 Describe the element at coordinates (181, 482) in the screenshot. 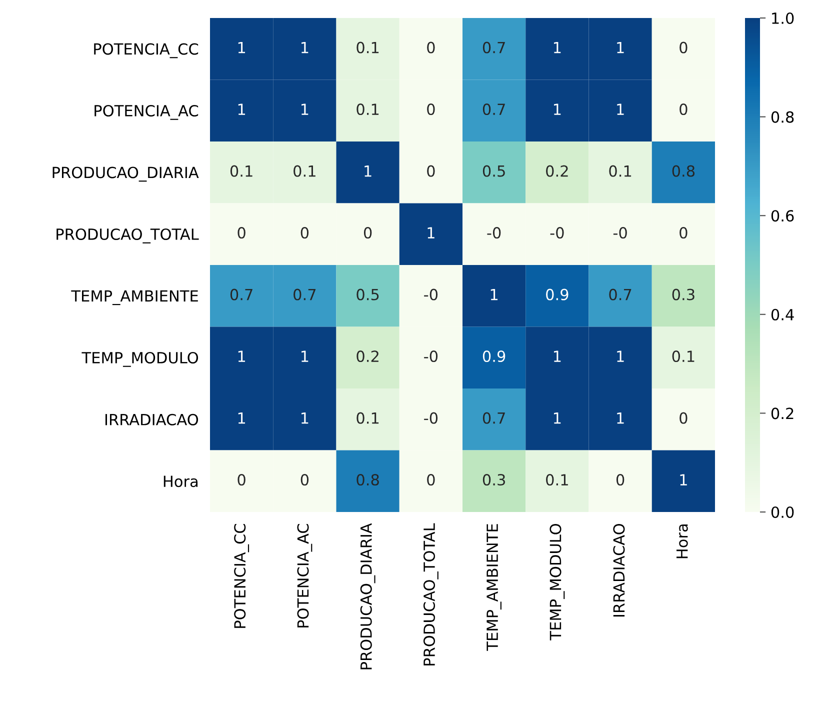

I see `y-tick-label: Hora` at that location.